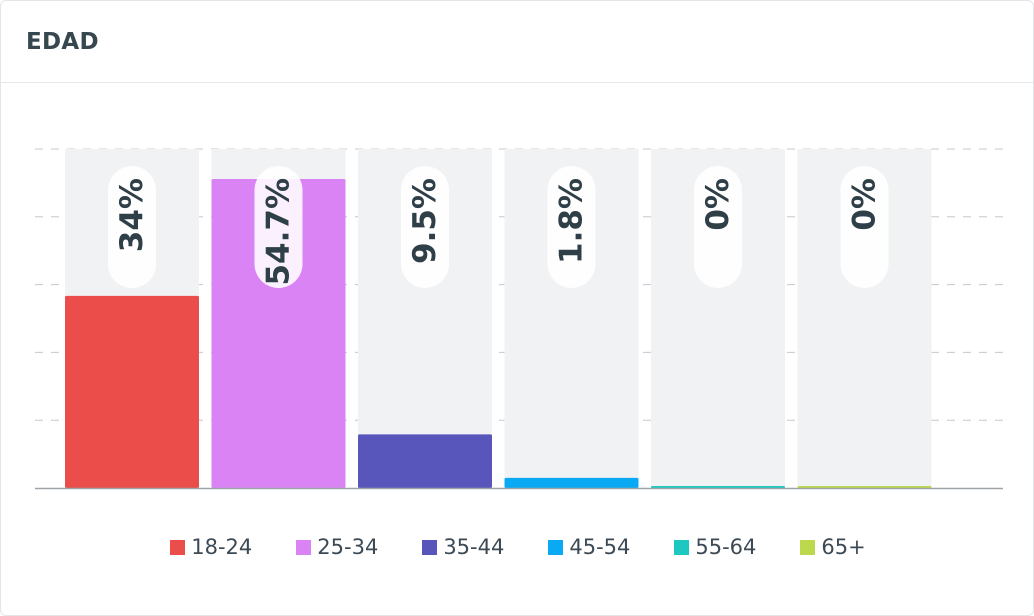 Image resolution: width=1034 pixels, height=616 pixels. I want to click on legend-item-25-34: 25-34, so click(337, 547).